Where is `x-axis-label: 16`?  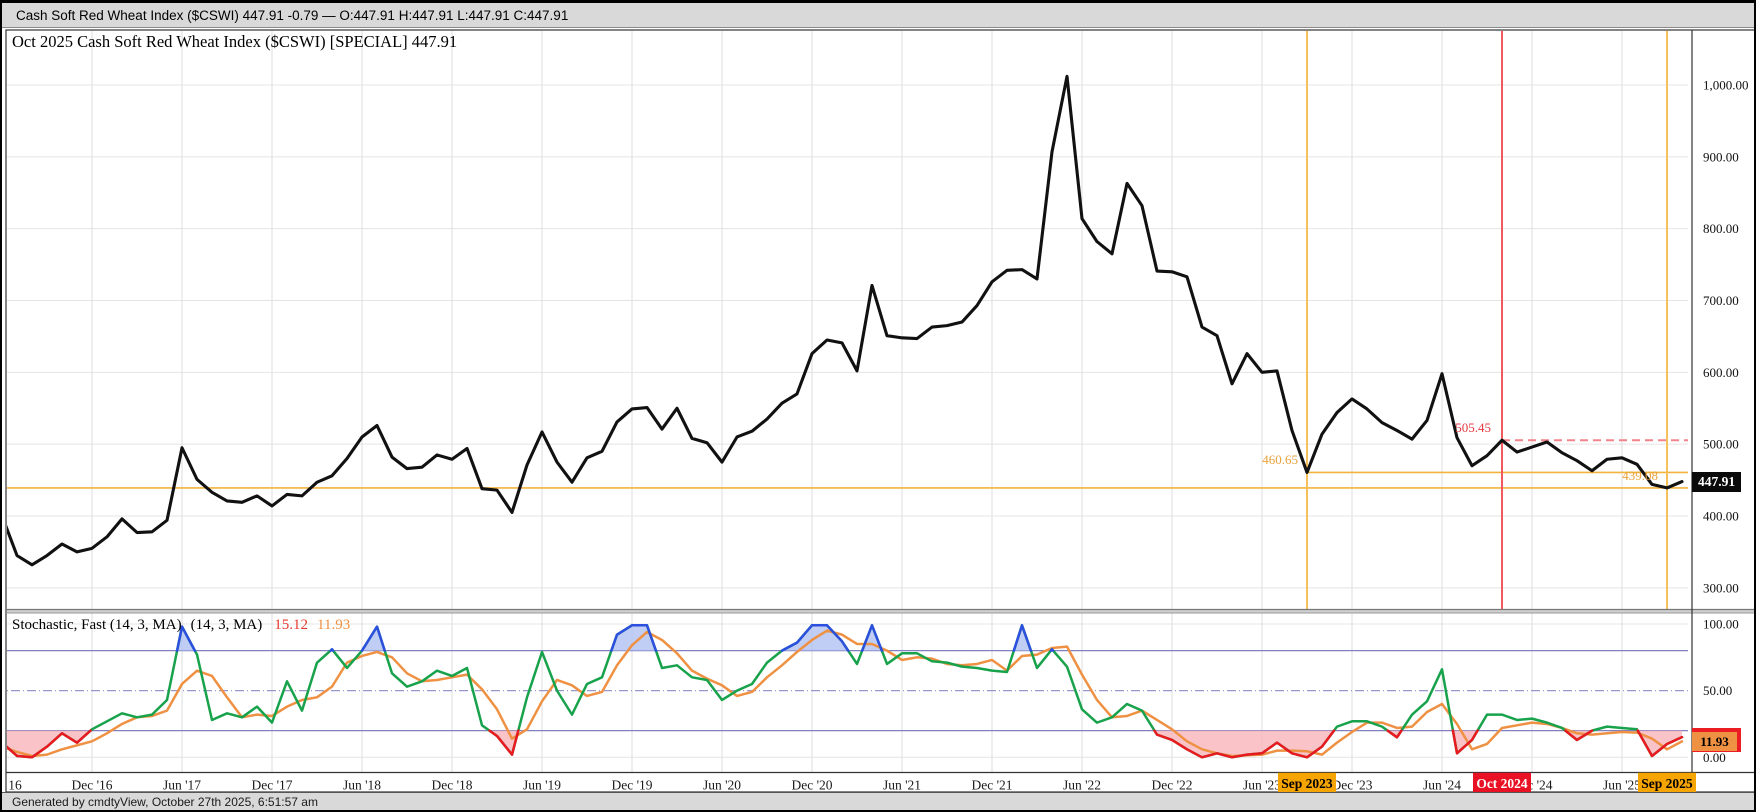
x-axis-label: 16 is located at coordinates (15, 785).